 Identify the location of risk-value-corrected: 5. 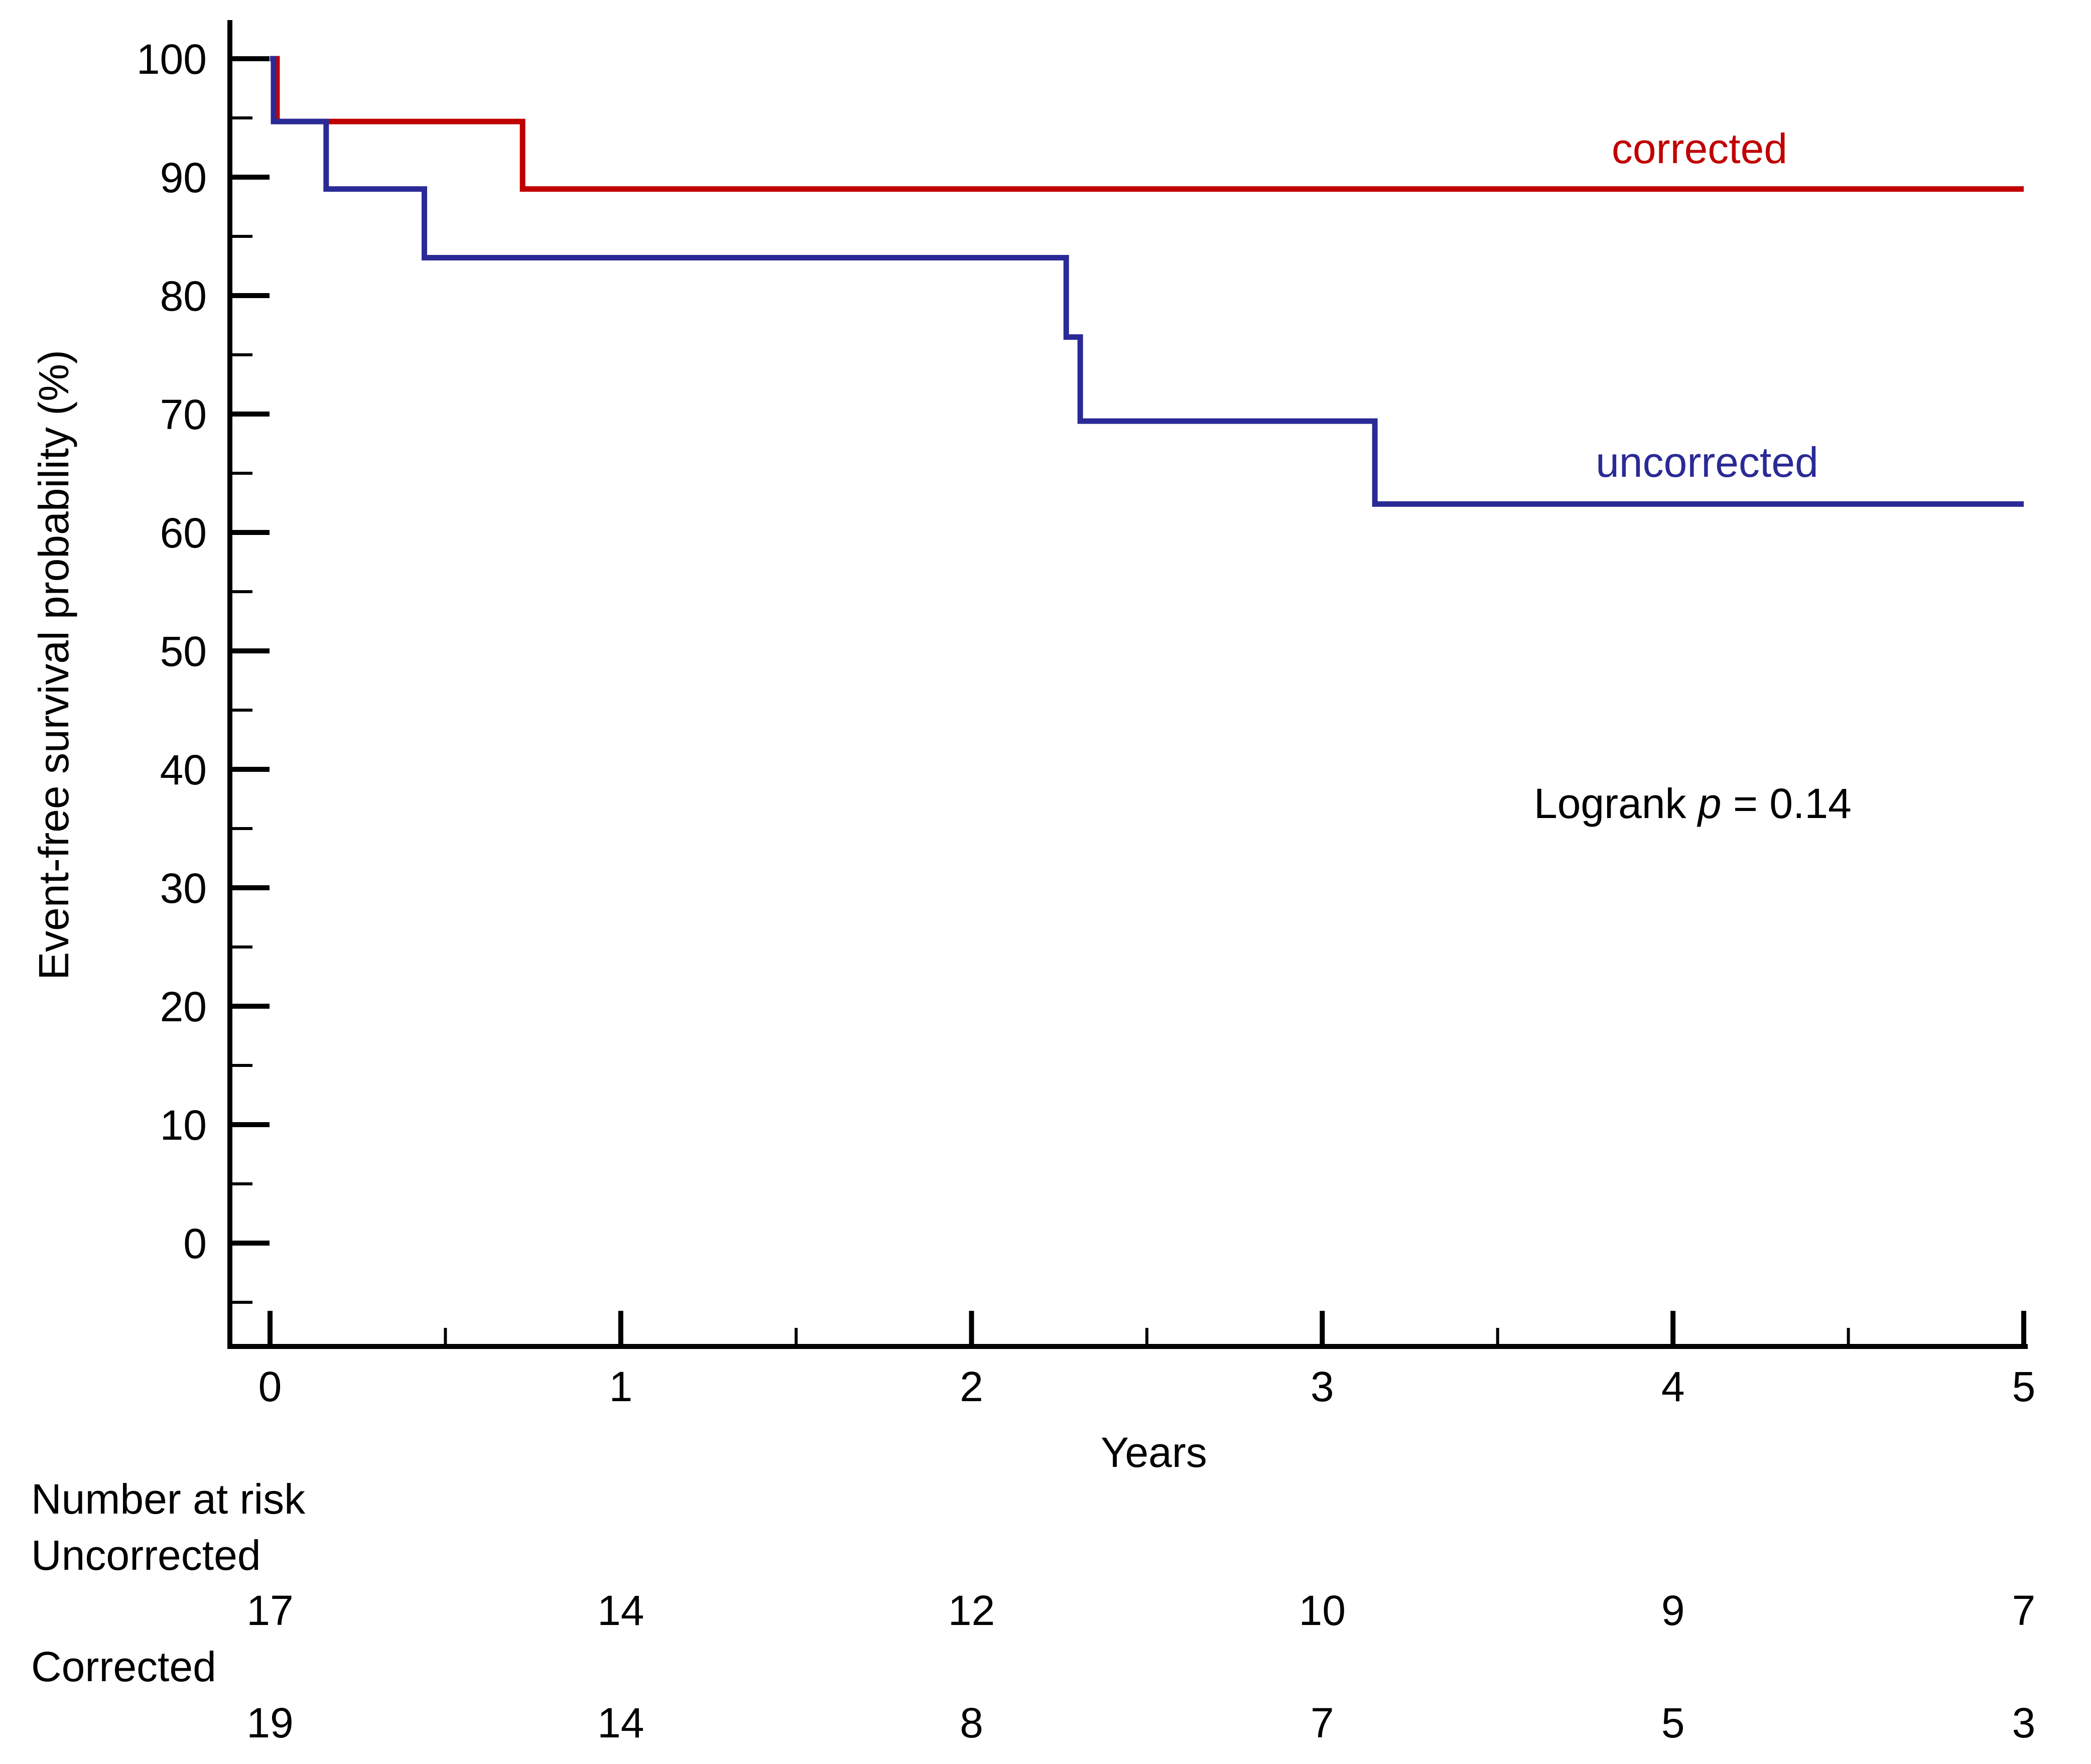
(1673, 1722).